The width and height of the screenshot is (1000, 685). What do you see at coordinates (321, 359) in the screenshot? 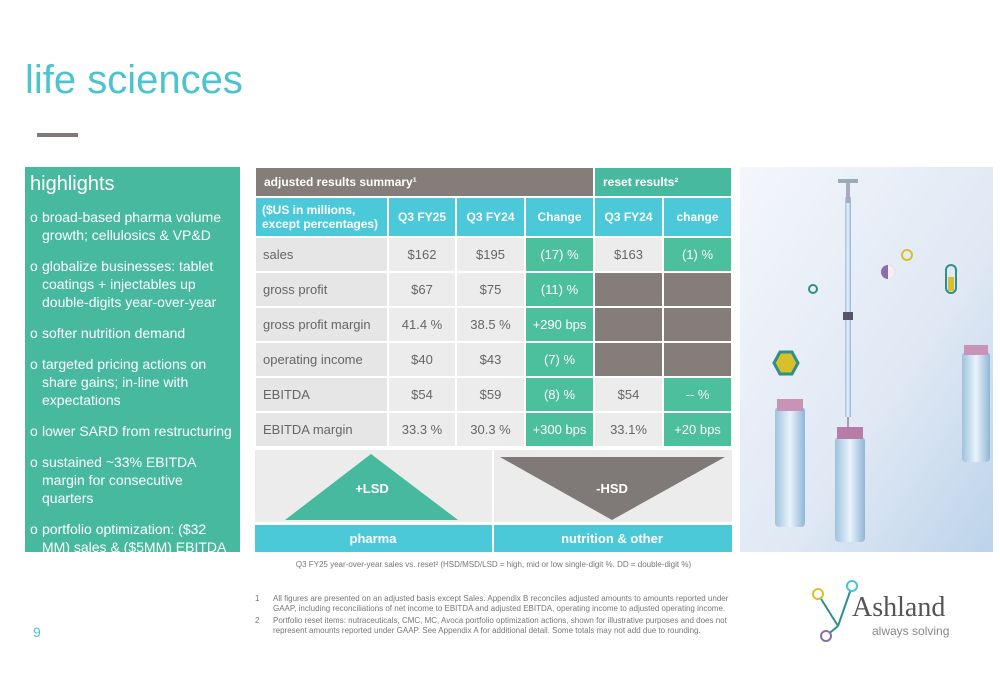
I see `table-cell: operating income` at bounding box center [321, 359].